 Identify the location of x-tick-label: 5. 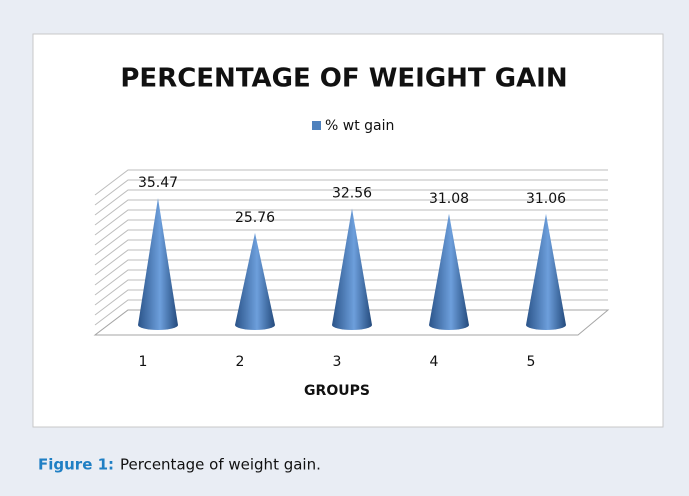
(531, 362).